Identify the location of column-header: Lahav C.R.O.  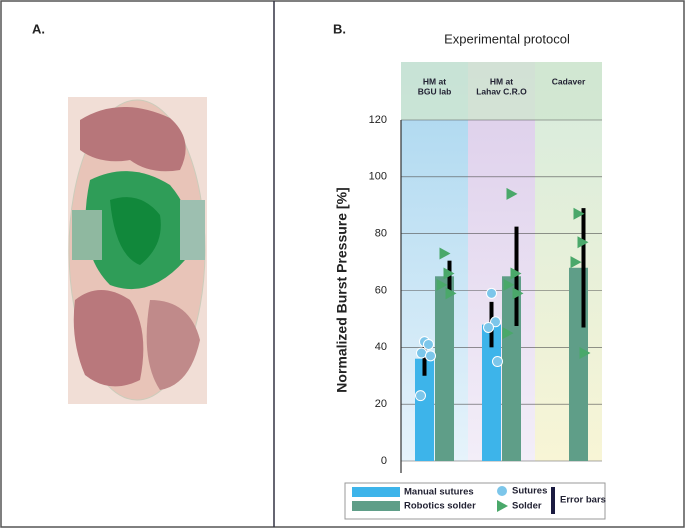
(501, 91).